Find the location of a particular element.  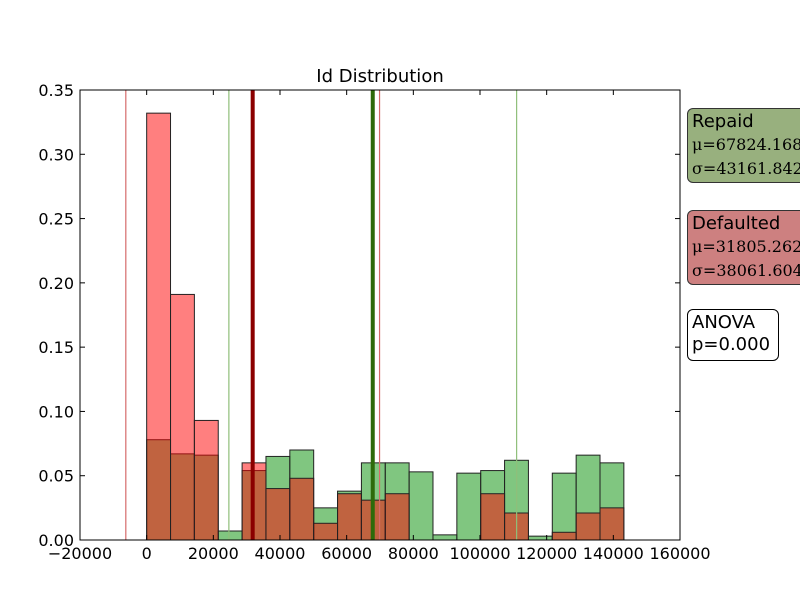

x-tick-label: 120000 is located at coordinates (546, 553).